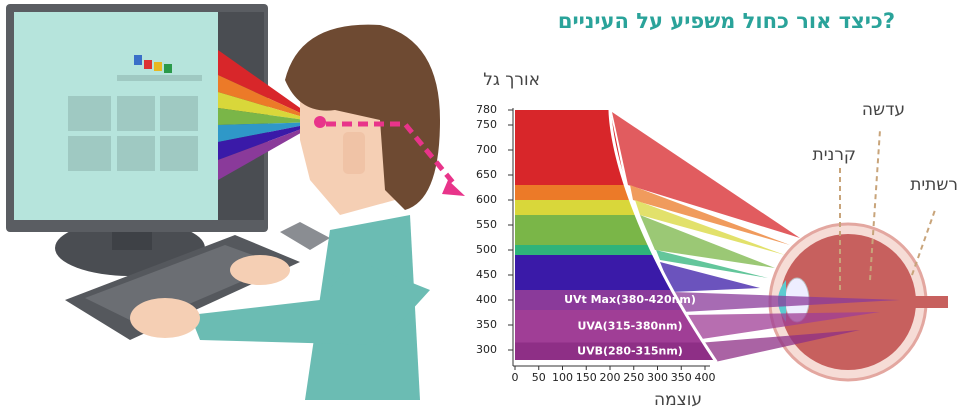 The width and height of the screenshot is (961, 410). What do you see at coordinates (486, 224) in the screenshot?
I see `y-tick-label: 550` at bounding box center [486, 224].